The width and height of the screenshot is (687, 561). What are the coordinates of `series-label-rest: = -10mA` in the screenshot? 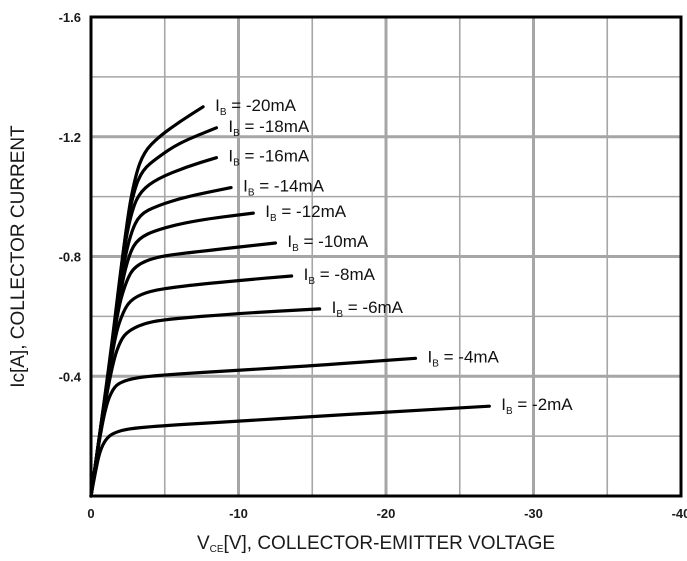 It's located at (334, 241).